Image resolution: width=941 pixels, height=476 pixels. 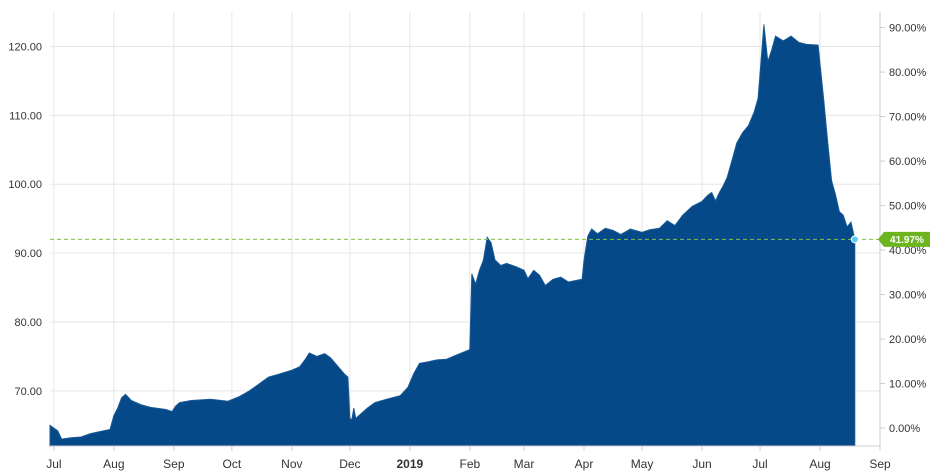 What do you see at coordinates (410, 464) in the screenshot?
I see `x-tick-label: 2019` at bounding box center [410, 464].